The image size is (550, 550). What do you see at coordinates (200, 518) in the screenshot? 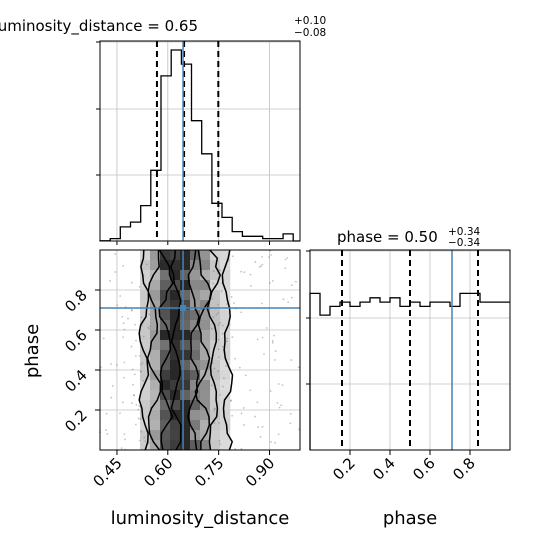
I see `x-axis-label-luminosity-distance: luminosity_distance` at bounding box center [200, 518].